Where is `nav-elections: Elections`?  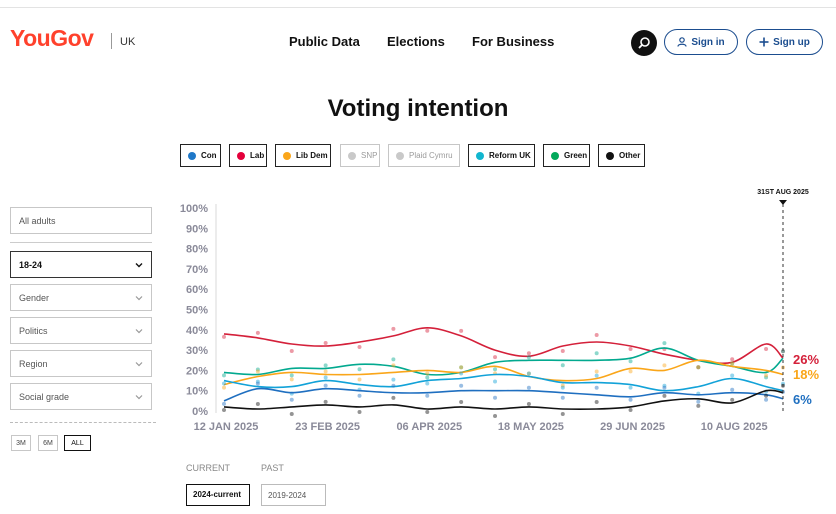
nav-elections: Elections is located at coordinates (416, 41).